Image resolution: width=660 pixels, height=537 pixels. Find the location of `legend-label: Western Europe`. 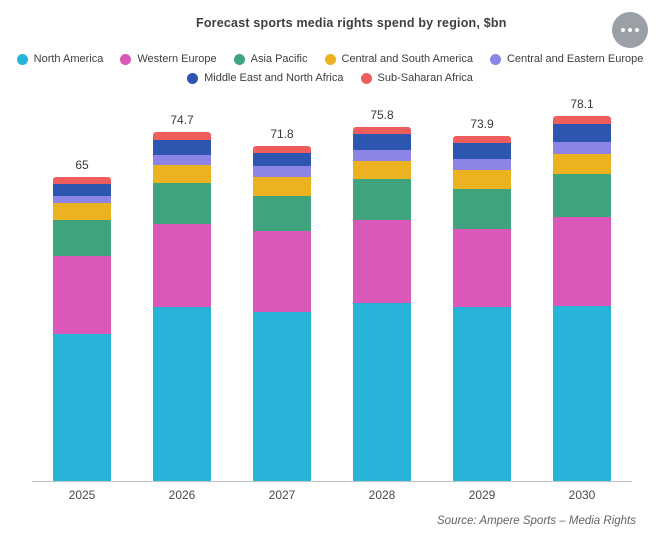

legend-label: Western Europe is located at coordinates (177, 59).